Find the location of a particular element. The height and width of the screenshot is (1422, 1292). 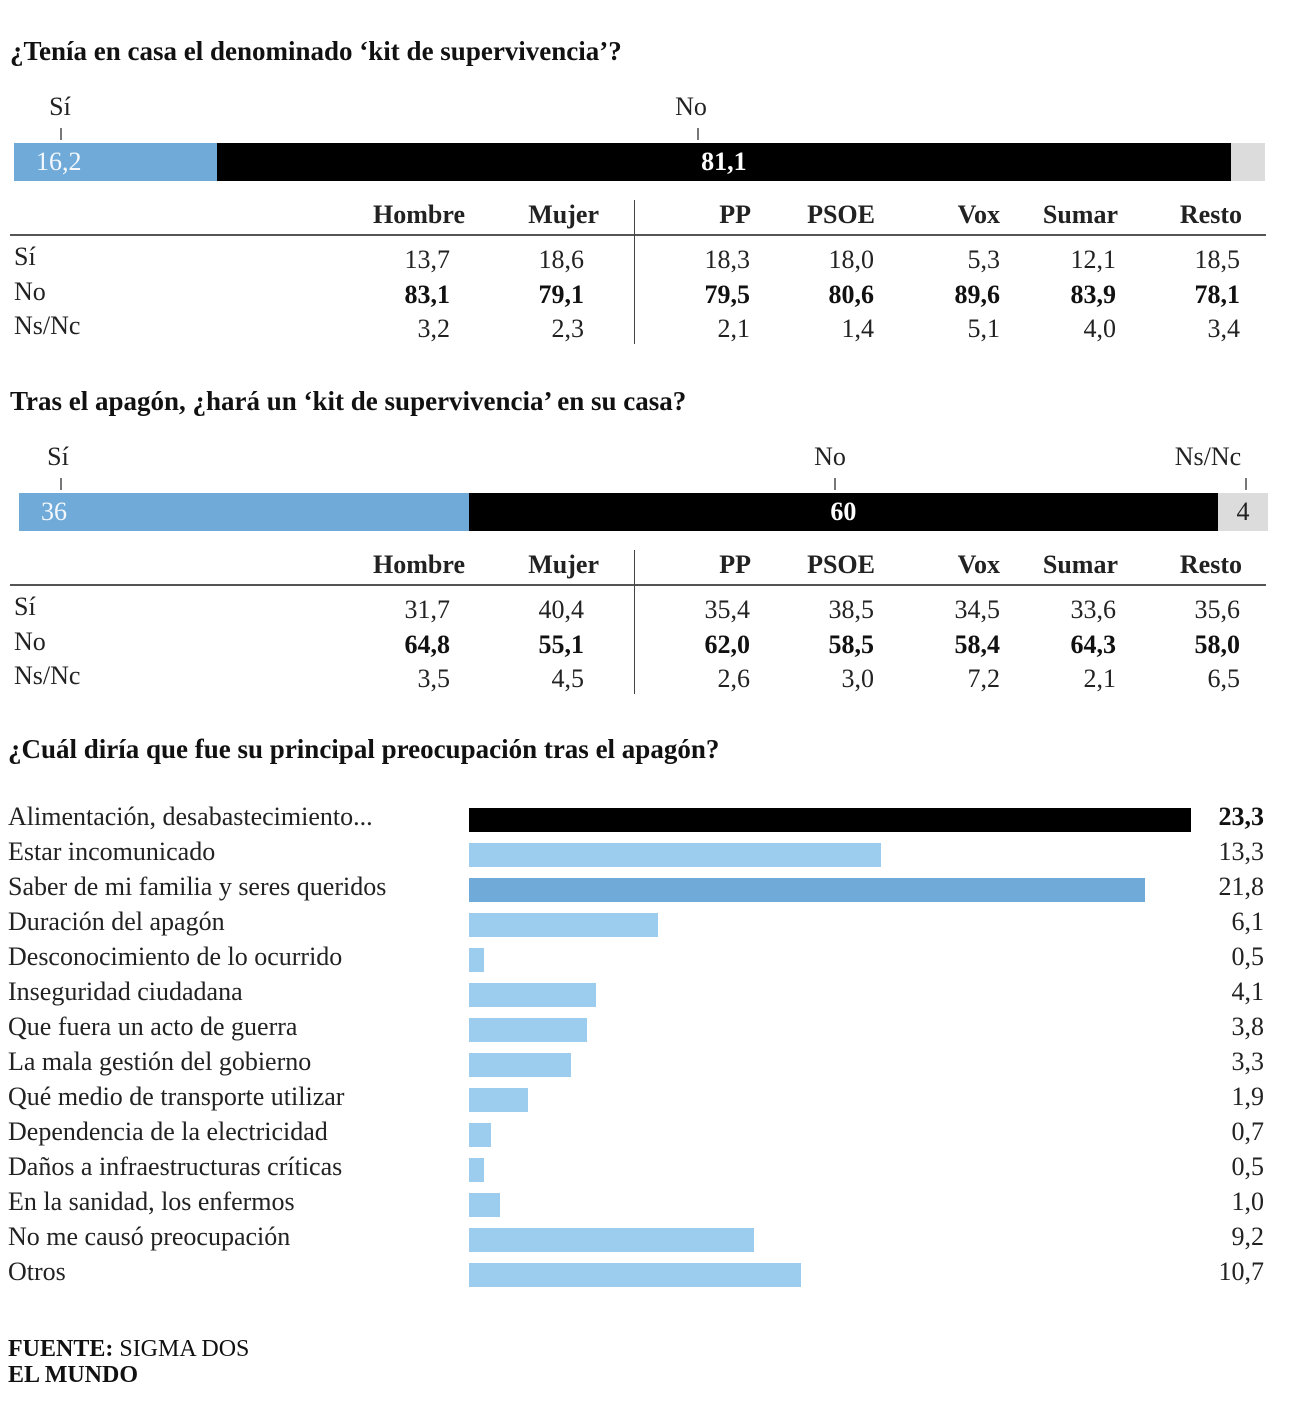

q1-tick-no is located at coordinates (698, 134).